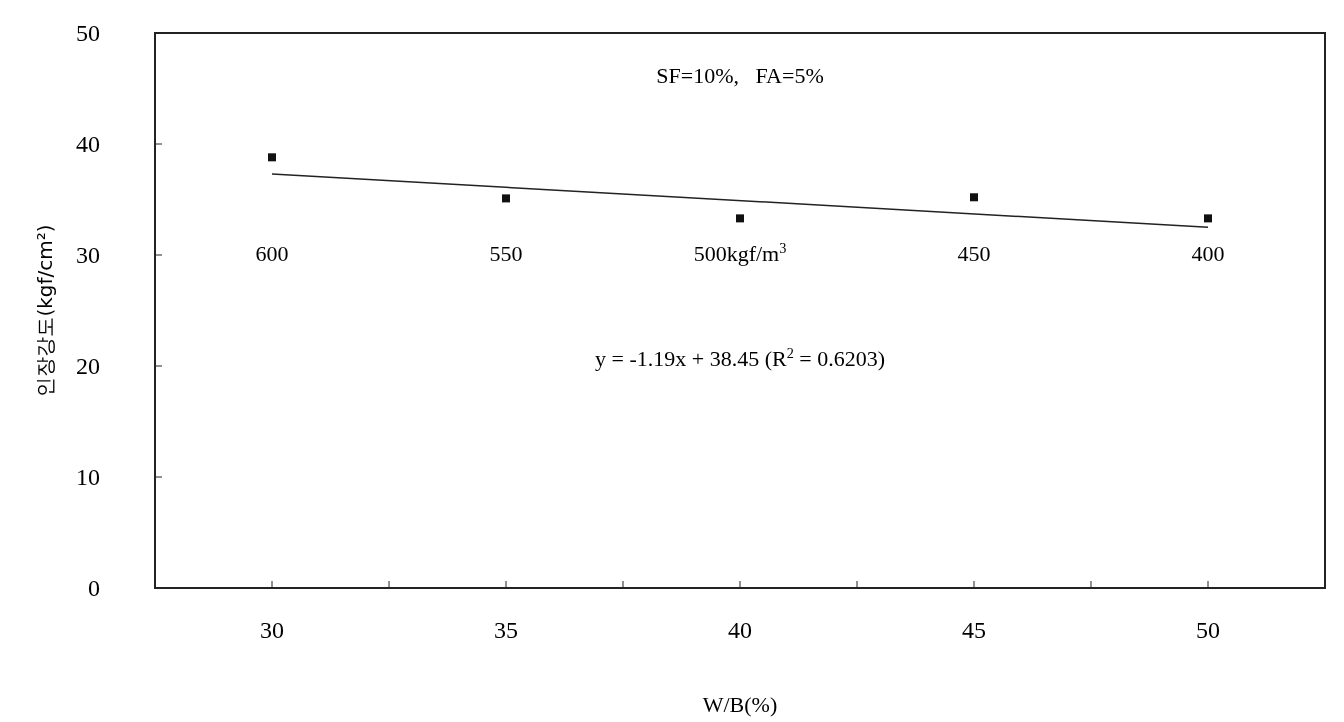 The image size is (1344, 722). I want to click on annotation: y = -1.19x + 38.45 (R$^{2}$ = 0.6203), so click(740, 358).